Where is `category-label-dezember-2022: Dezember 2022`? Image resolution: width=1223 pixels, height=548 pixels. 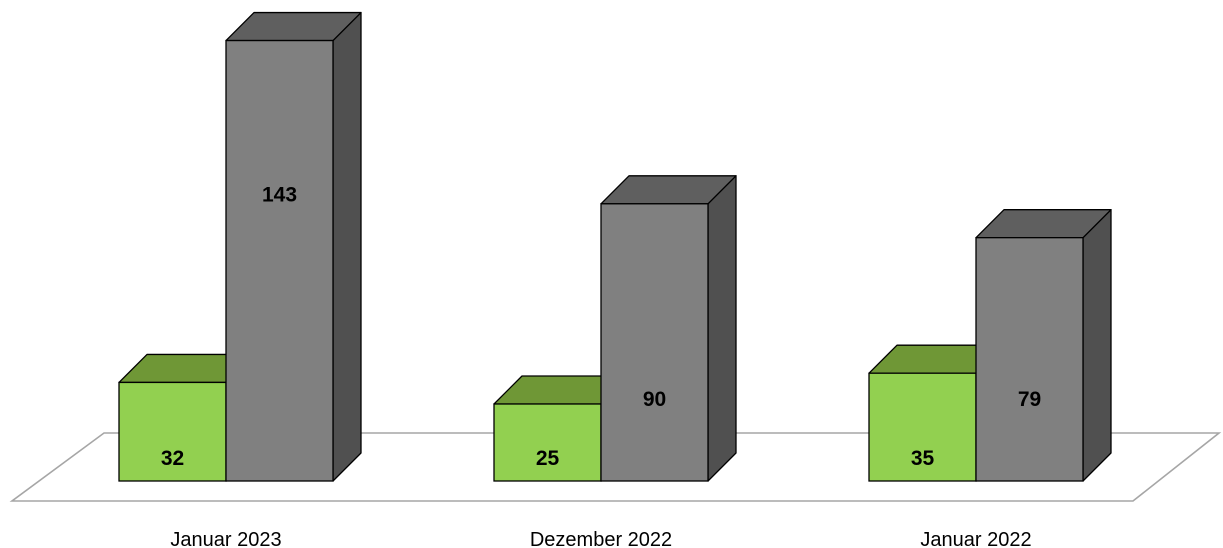
category-label-dezember-2022: Dezember 2022 is located at coordinates (601, 538).